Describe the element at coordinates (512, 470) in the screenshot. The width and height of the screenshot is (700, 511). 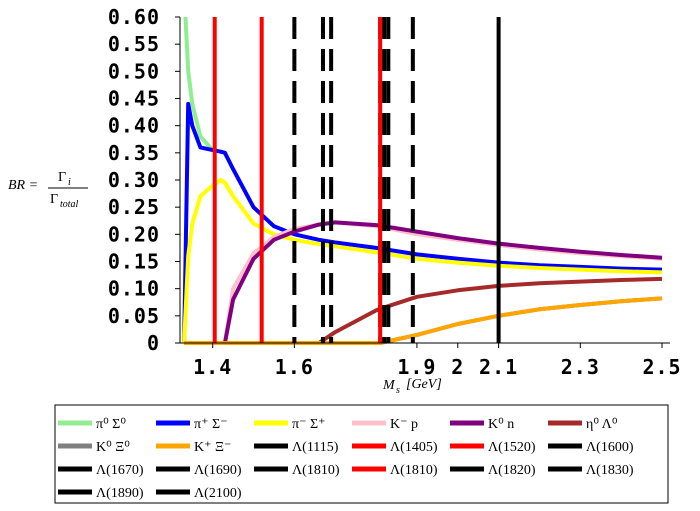
I see `legend-label: Λ(1820)` at that location.